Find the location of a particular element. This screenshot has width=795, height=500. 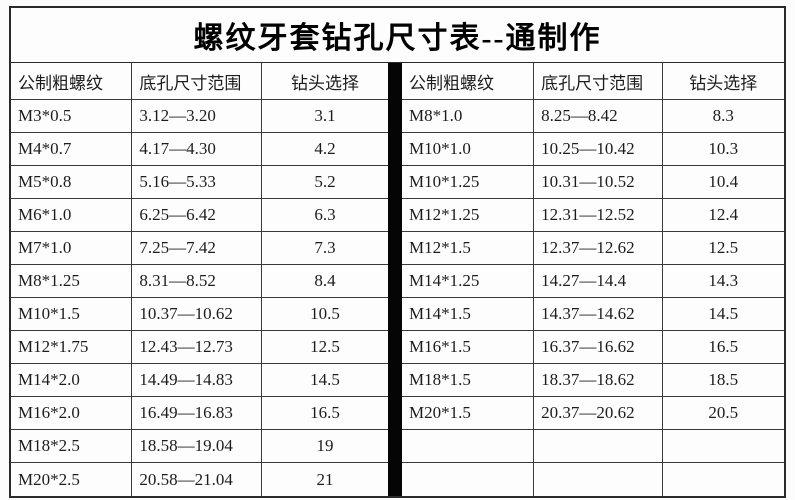

drill-cell: 19 is located at coordinates (325, 446).